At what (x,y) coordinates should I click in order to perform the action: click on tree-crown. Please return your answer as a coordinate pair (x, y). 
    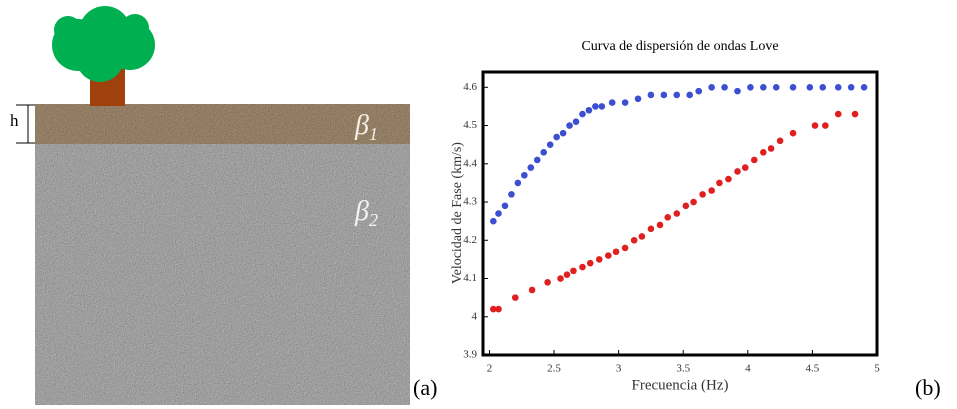
    Looking at the image, I should click on (103, 44).